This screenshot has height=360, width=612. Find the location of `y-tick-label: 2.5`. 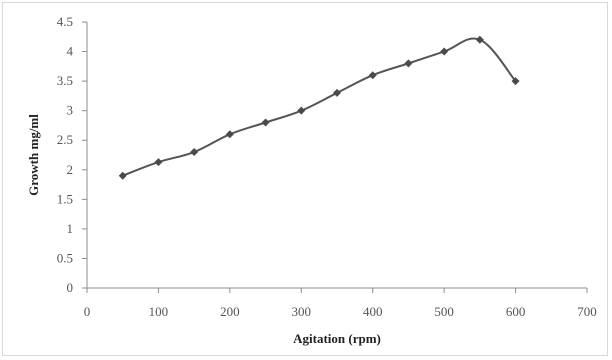

y-tick-label: 2.5 is located at coordinates (65, 139).